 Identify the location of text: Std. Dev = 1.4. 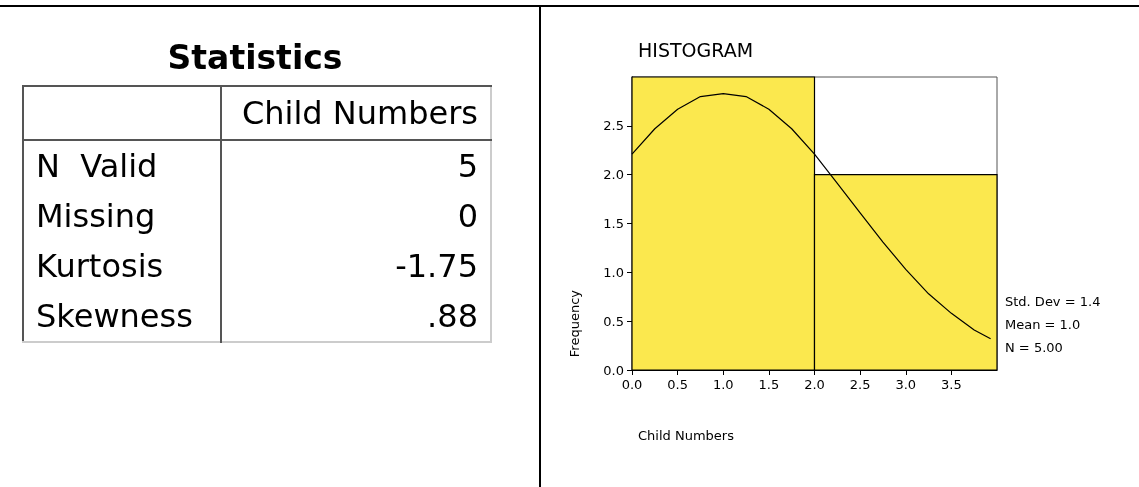
(1053, 301).